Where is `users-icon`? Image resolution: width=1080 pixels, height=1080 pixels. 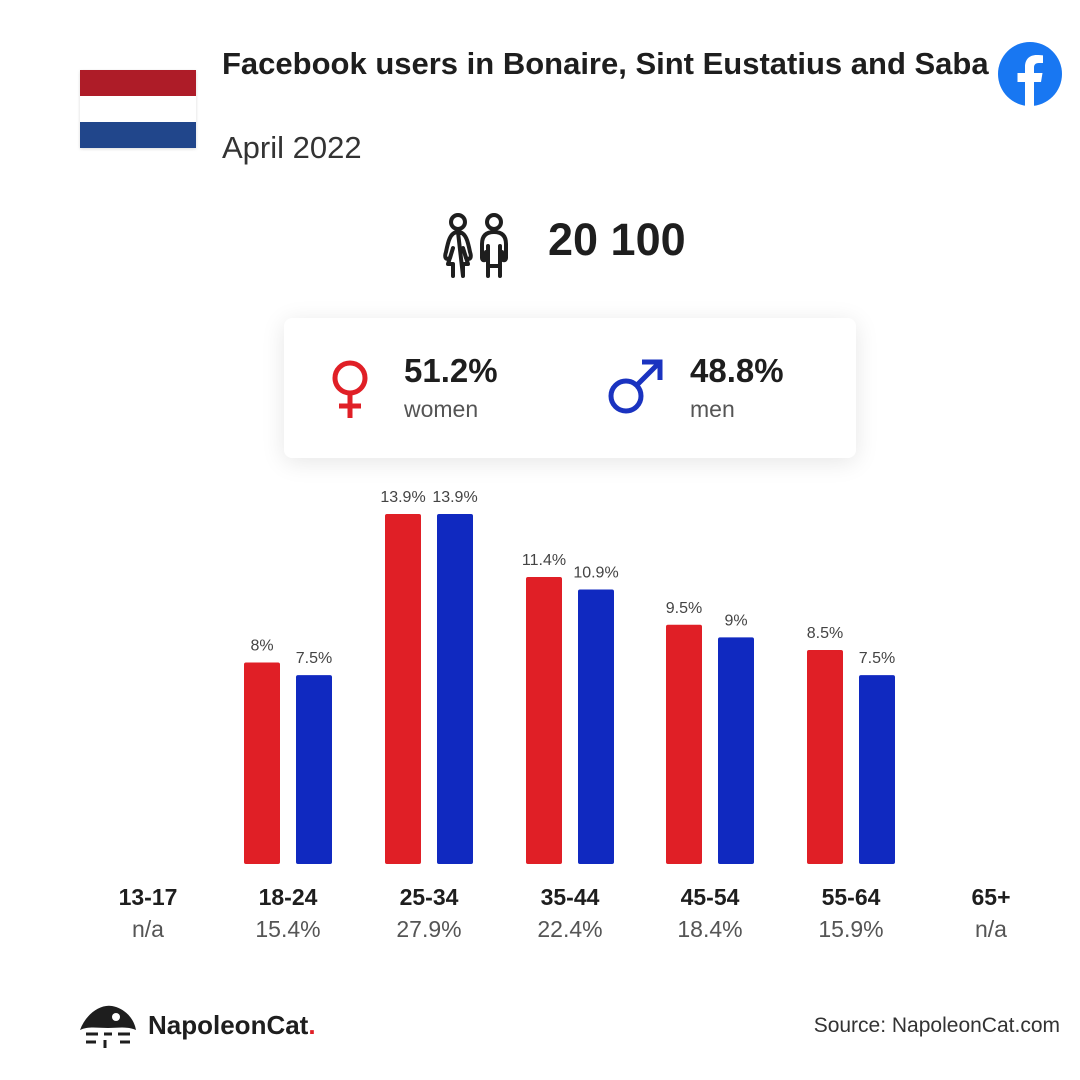 users-icon is located at coordinates (475, 245).